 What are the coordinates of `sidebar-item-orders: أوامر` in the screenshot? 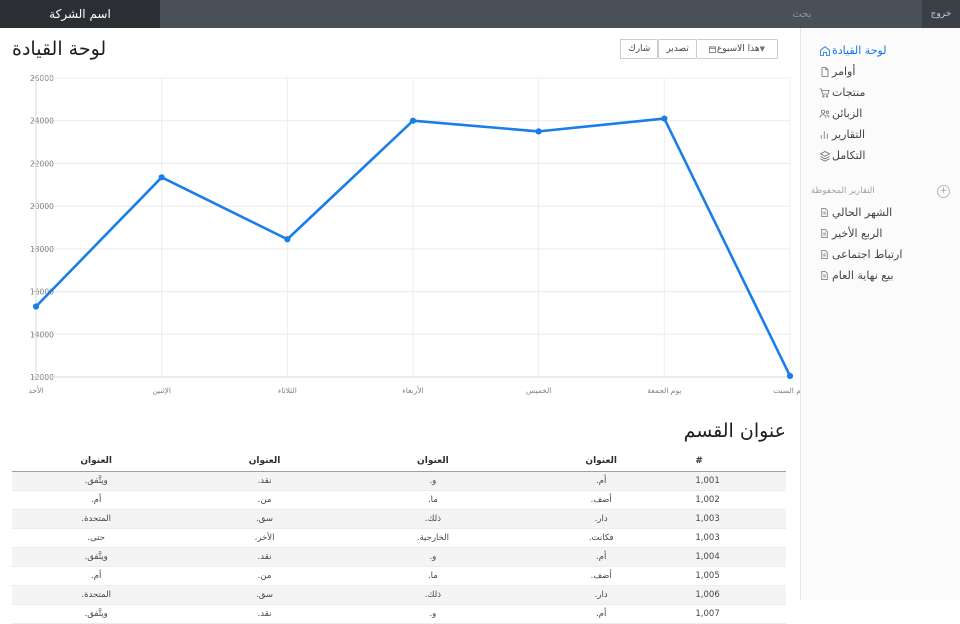 It's located at (880, 71).